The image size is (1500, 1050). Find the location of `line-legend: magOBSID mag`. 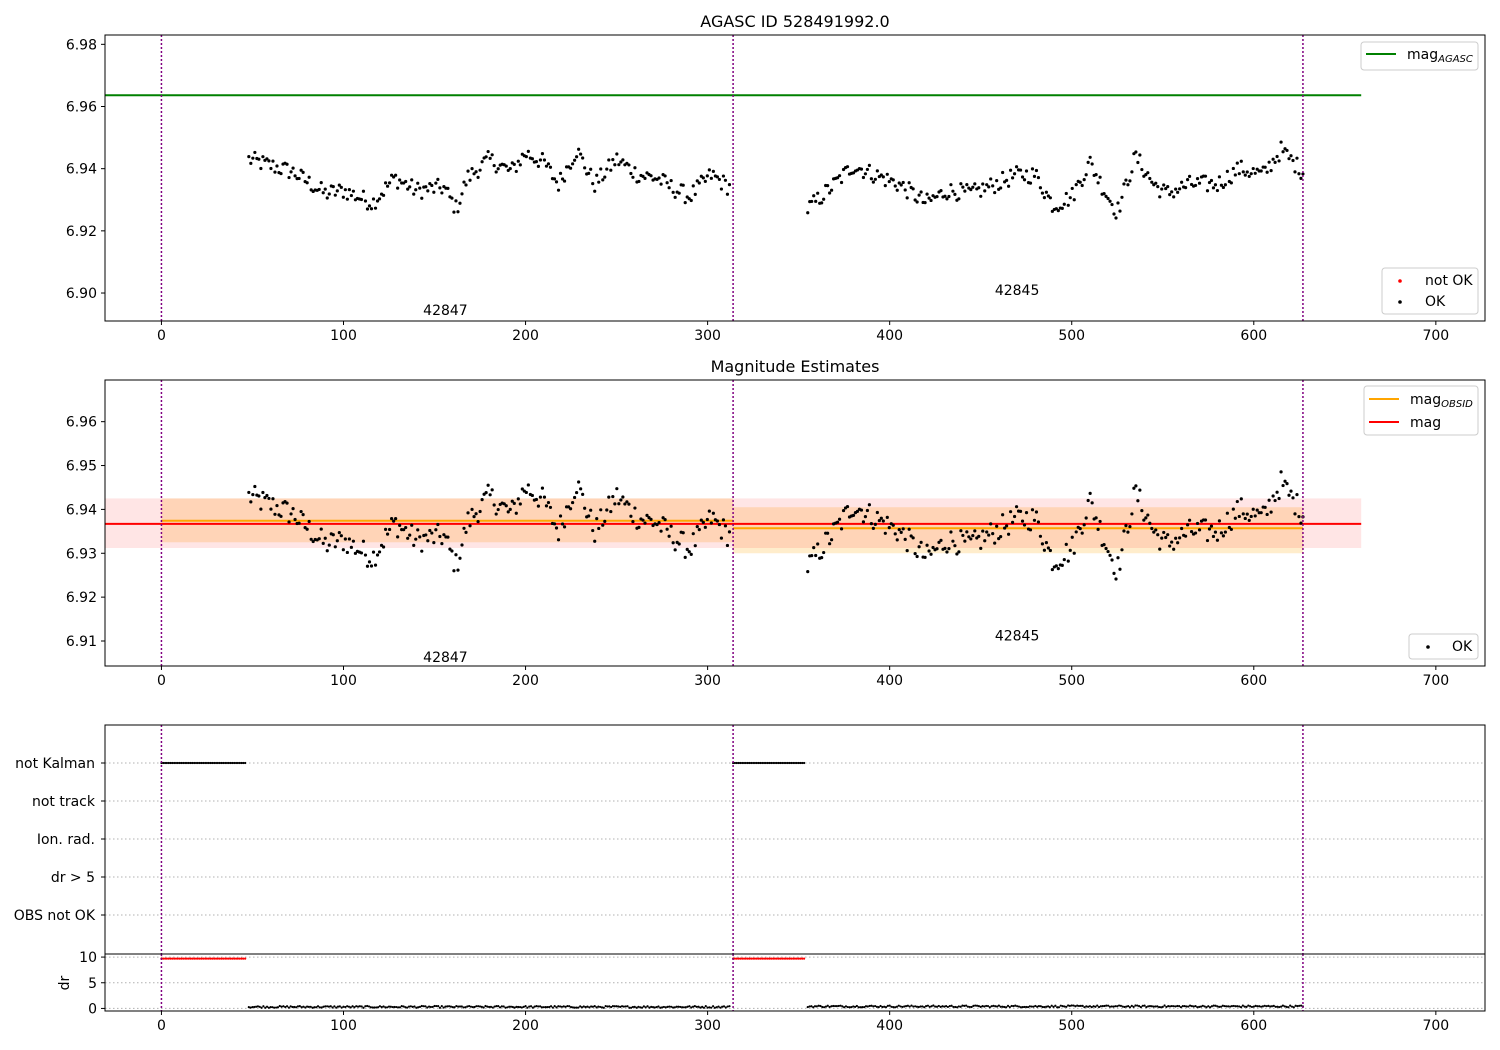

line-legend: magOBSID mag is located at coordinates (1421, 410).